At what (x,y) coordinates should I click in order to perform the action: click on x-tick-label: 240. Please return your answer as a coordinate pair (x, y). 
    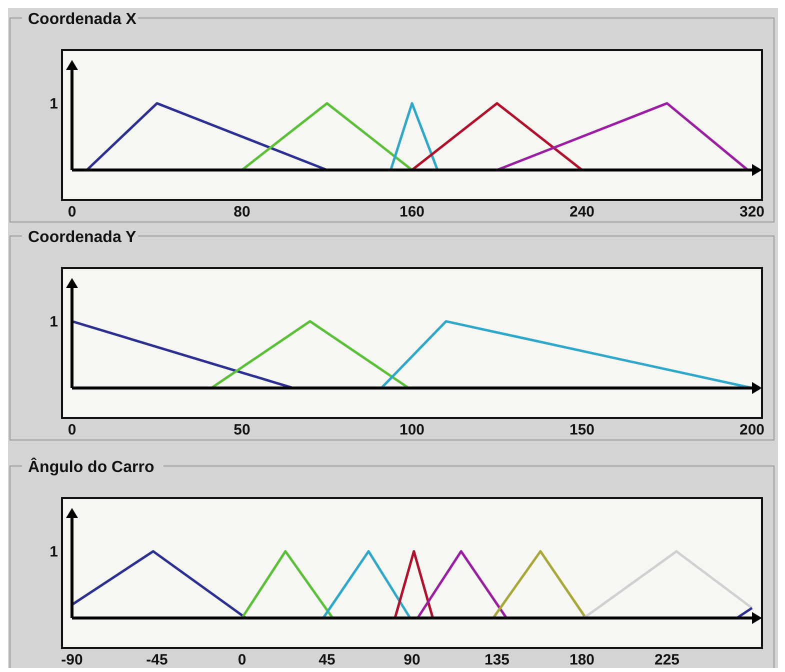
    Looking at the image, I should click on (582, 212).